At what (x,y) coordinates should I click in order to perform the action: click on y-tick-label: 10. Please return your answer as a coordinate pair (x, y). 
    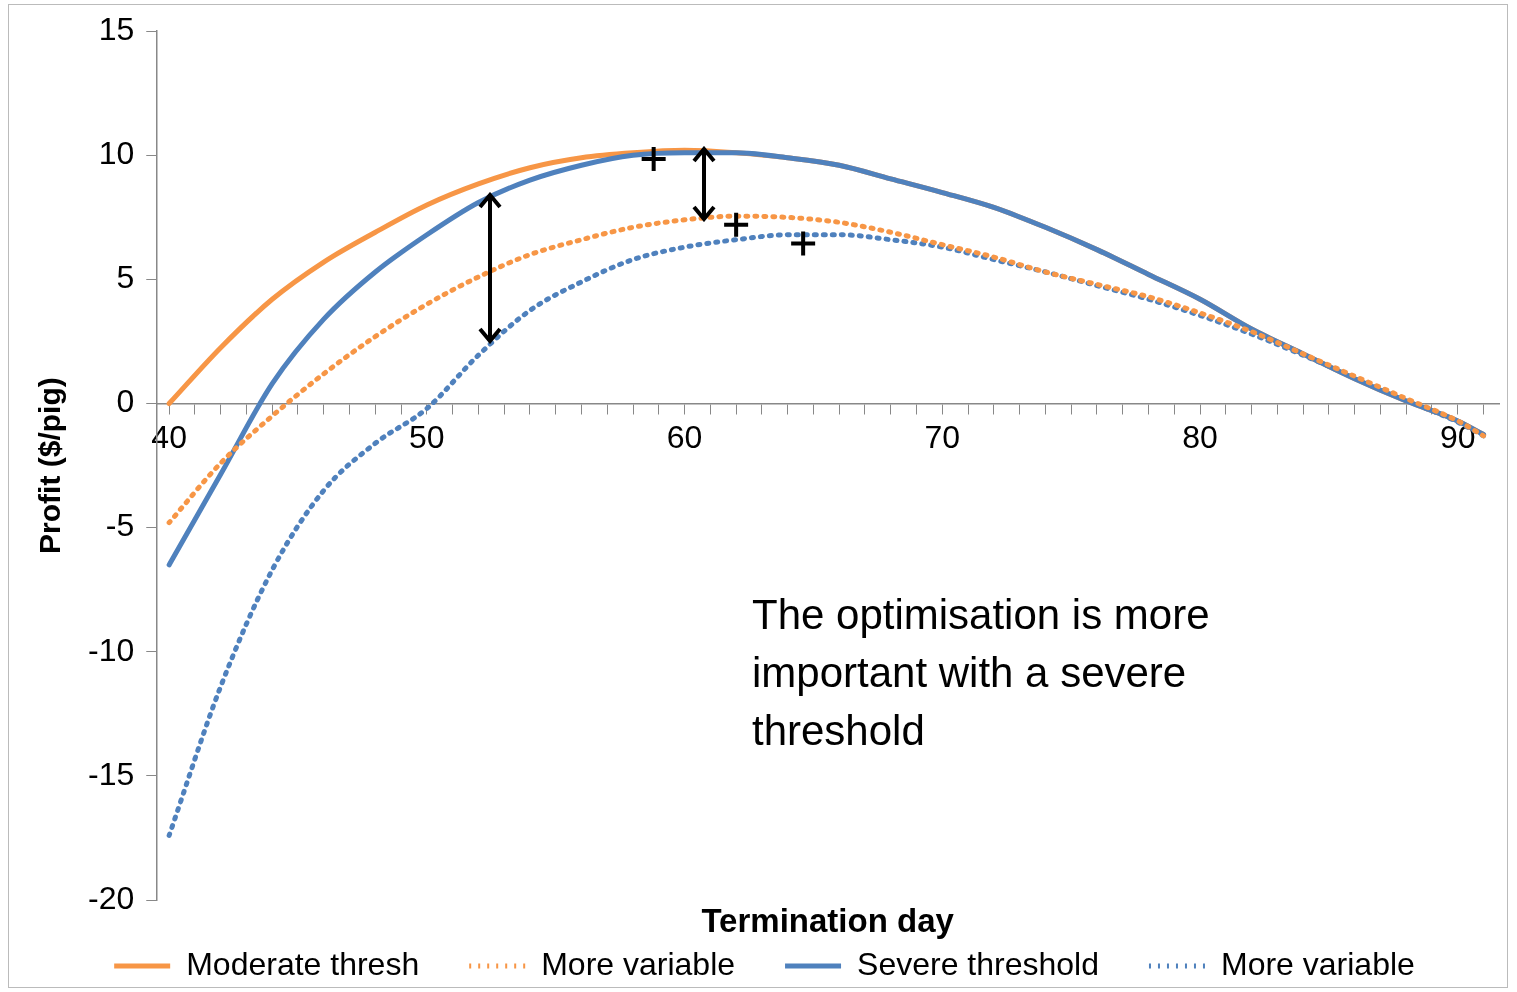
    Looking at the image, I should click on (116, 153).